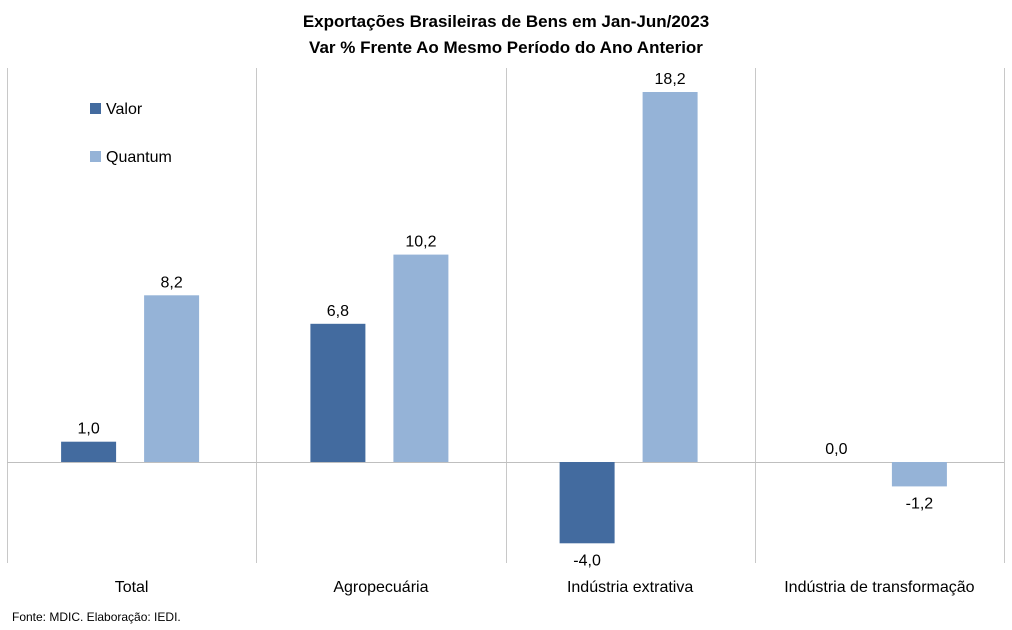 The width and height of the screenshot is (1012, 630). I want to click on legend-label: Quantum, so click(139, 157).